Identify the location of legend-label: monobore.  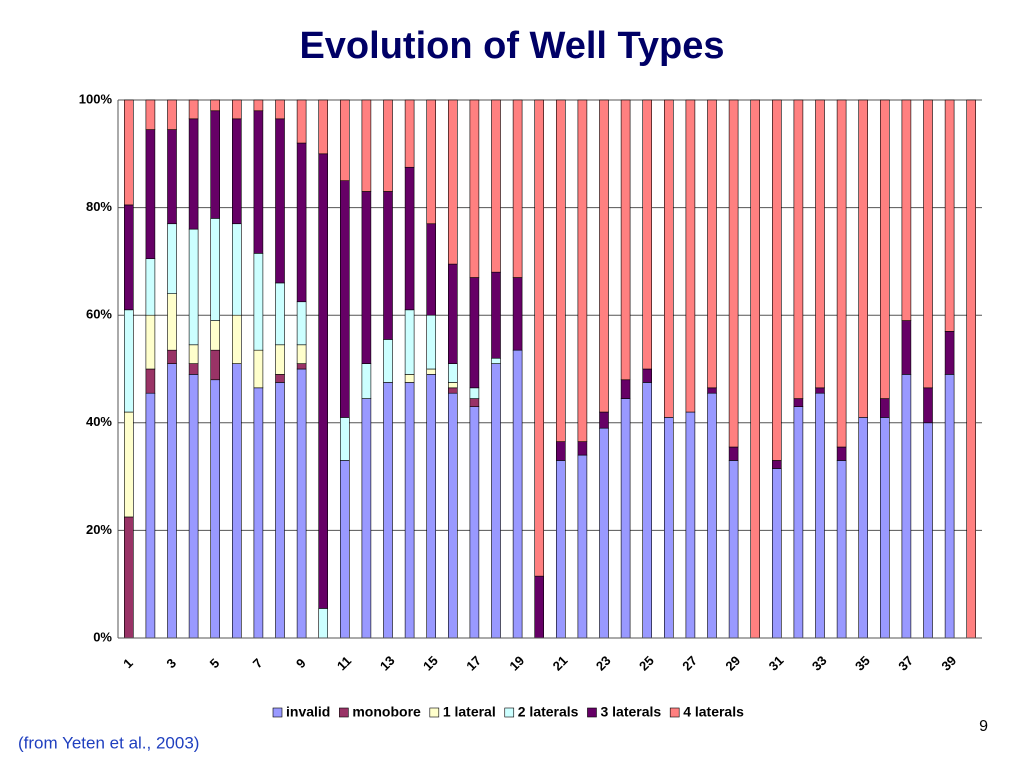
(386, 712).